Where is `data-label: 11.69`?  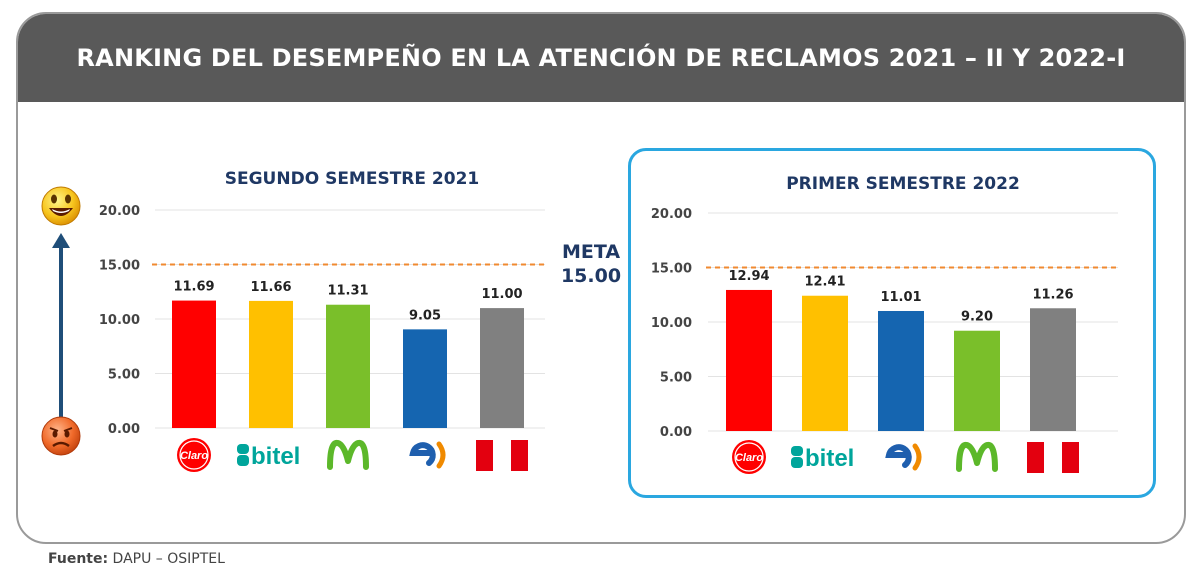
data-label: 11.69 is located at coordinates (193, 287).